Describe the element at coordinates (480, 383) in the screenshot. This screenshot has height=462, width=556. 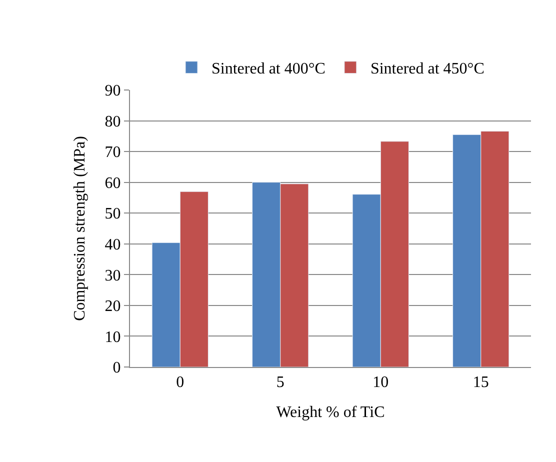
I see `x-tick-label: 15` at that location.